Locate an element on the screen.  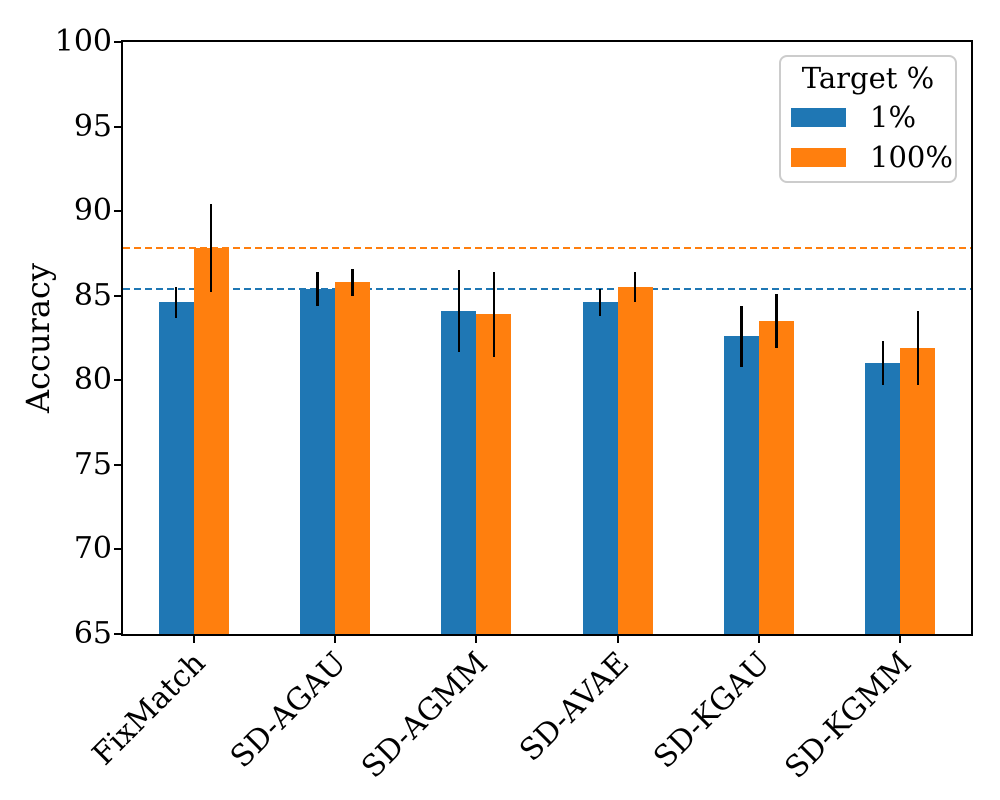
x-tick-label: SD-AGAU is located at coordinates (289, 710).